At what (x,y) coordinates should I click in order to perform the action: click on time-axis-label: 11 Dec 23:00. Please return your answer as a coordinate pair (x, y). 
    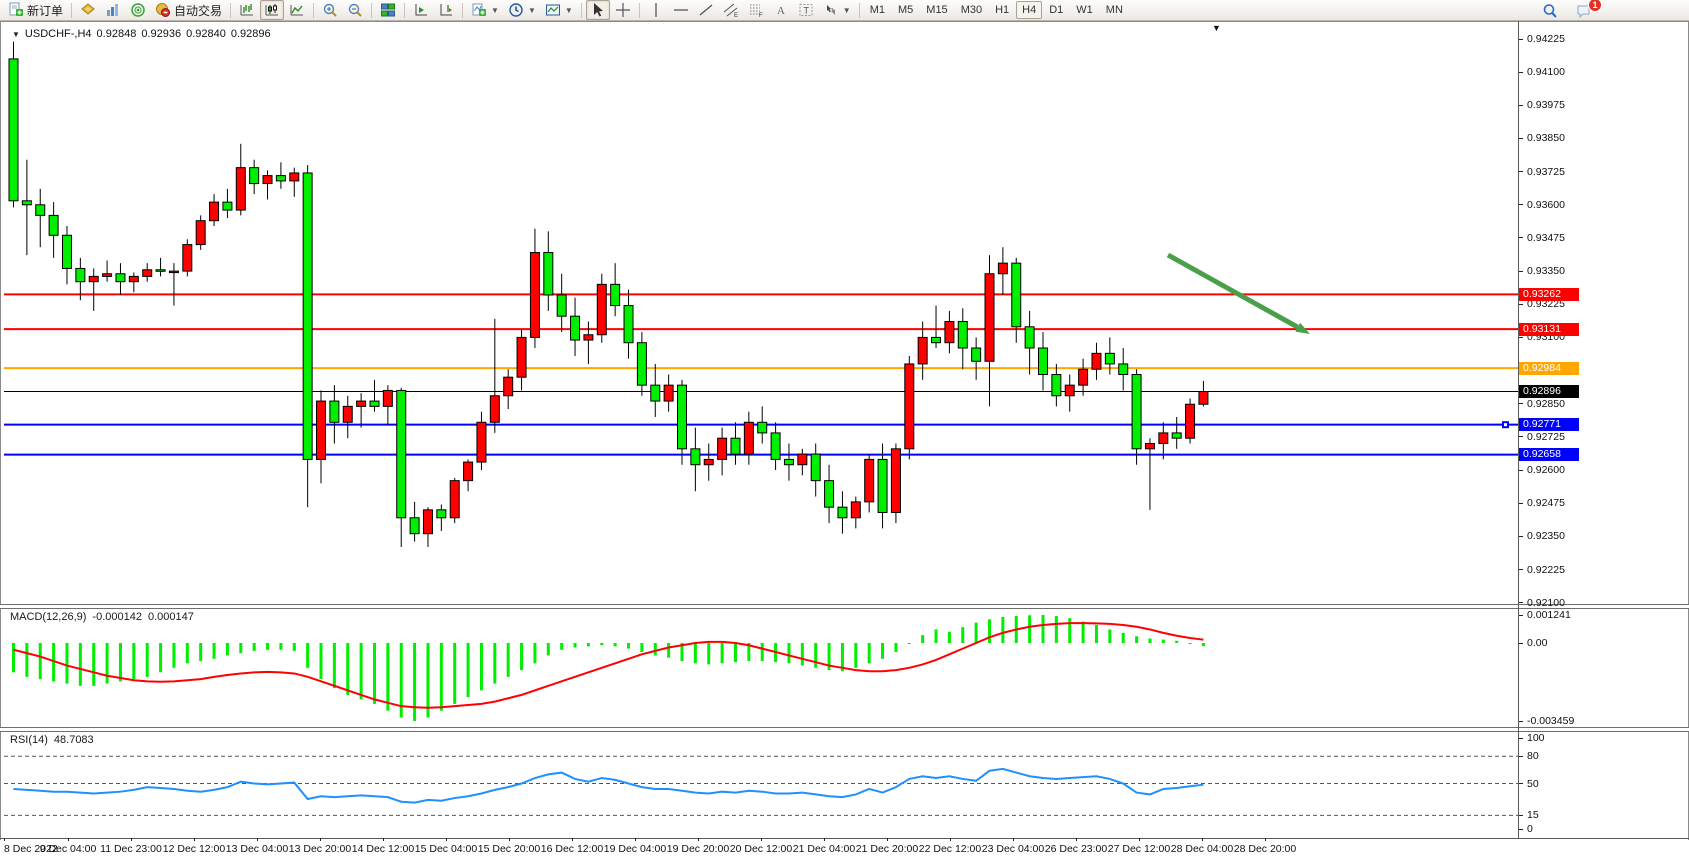
    Looking at the image, I should click on (131, 849).